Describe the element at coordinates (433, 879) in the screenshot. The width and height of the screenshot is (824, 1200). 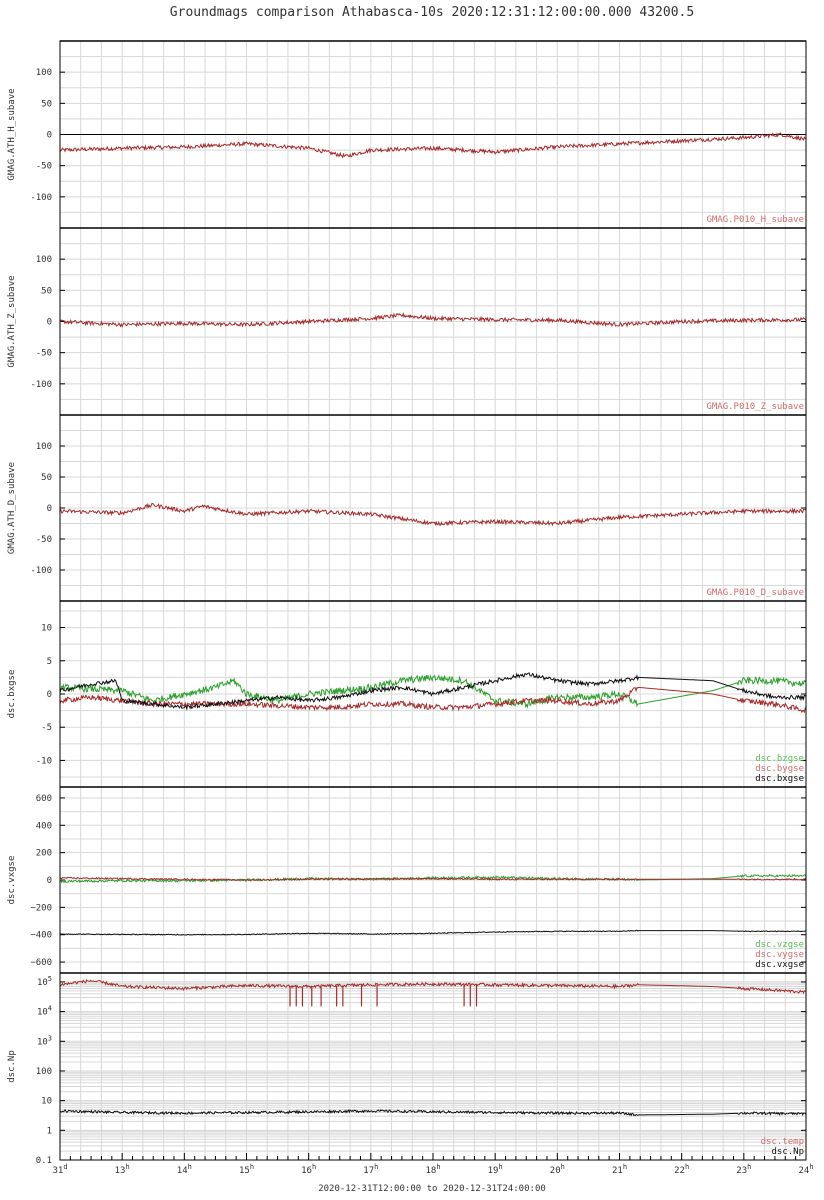
I see `series-line-dsc-vygse` at that location.